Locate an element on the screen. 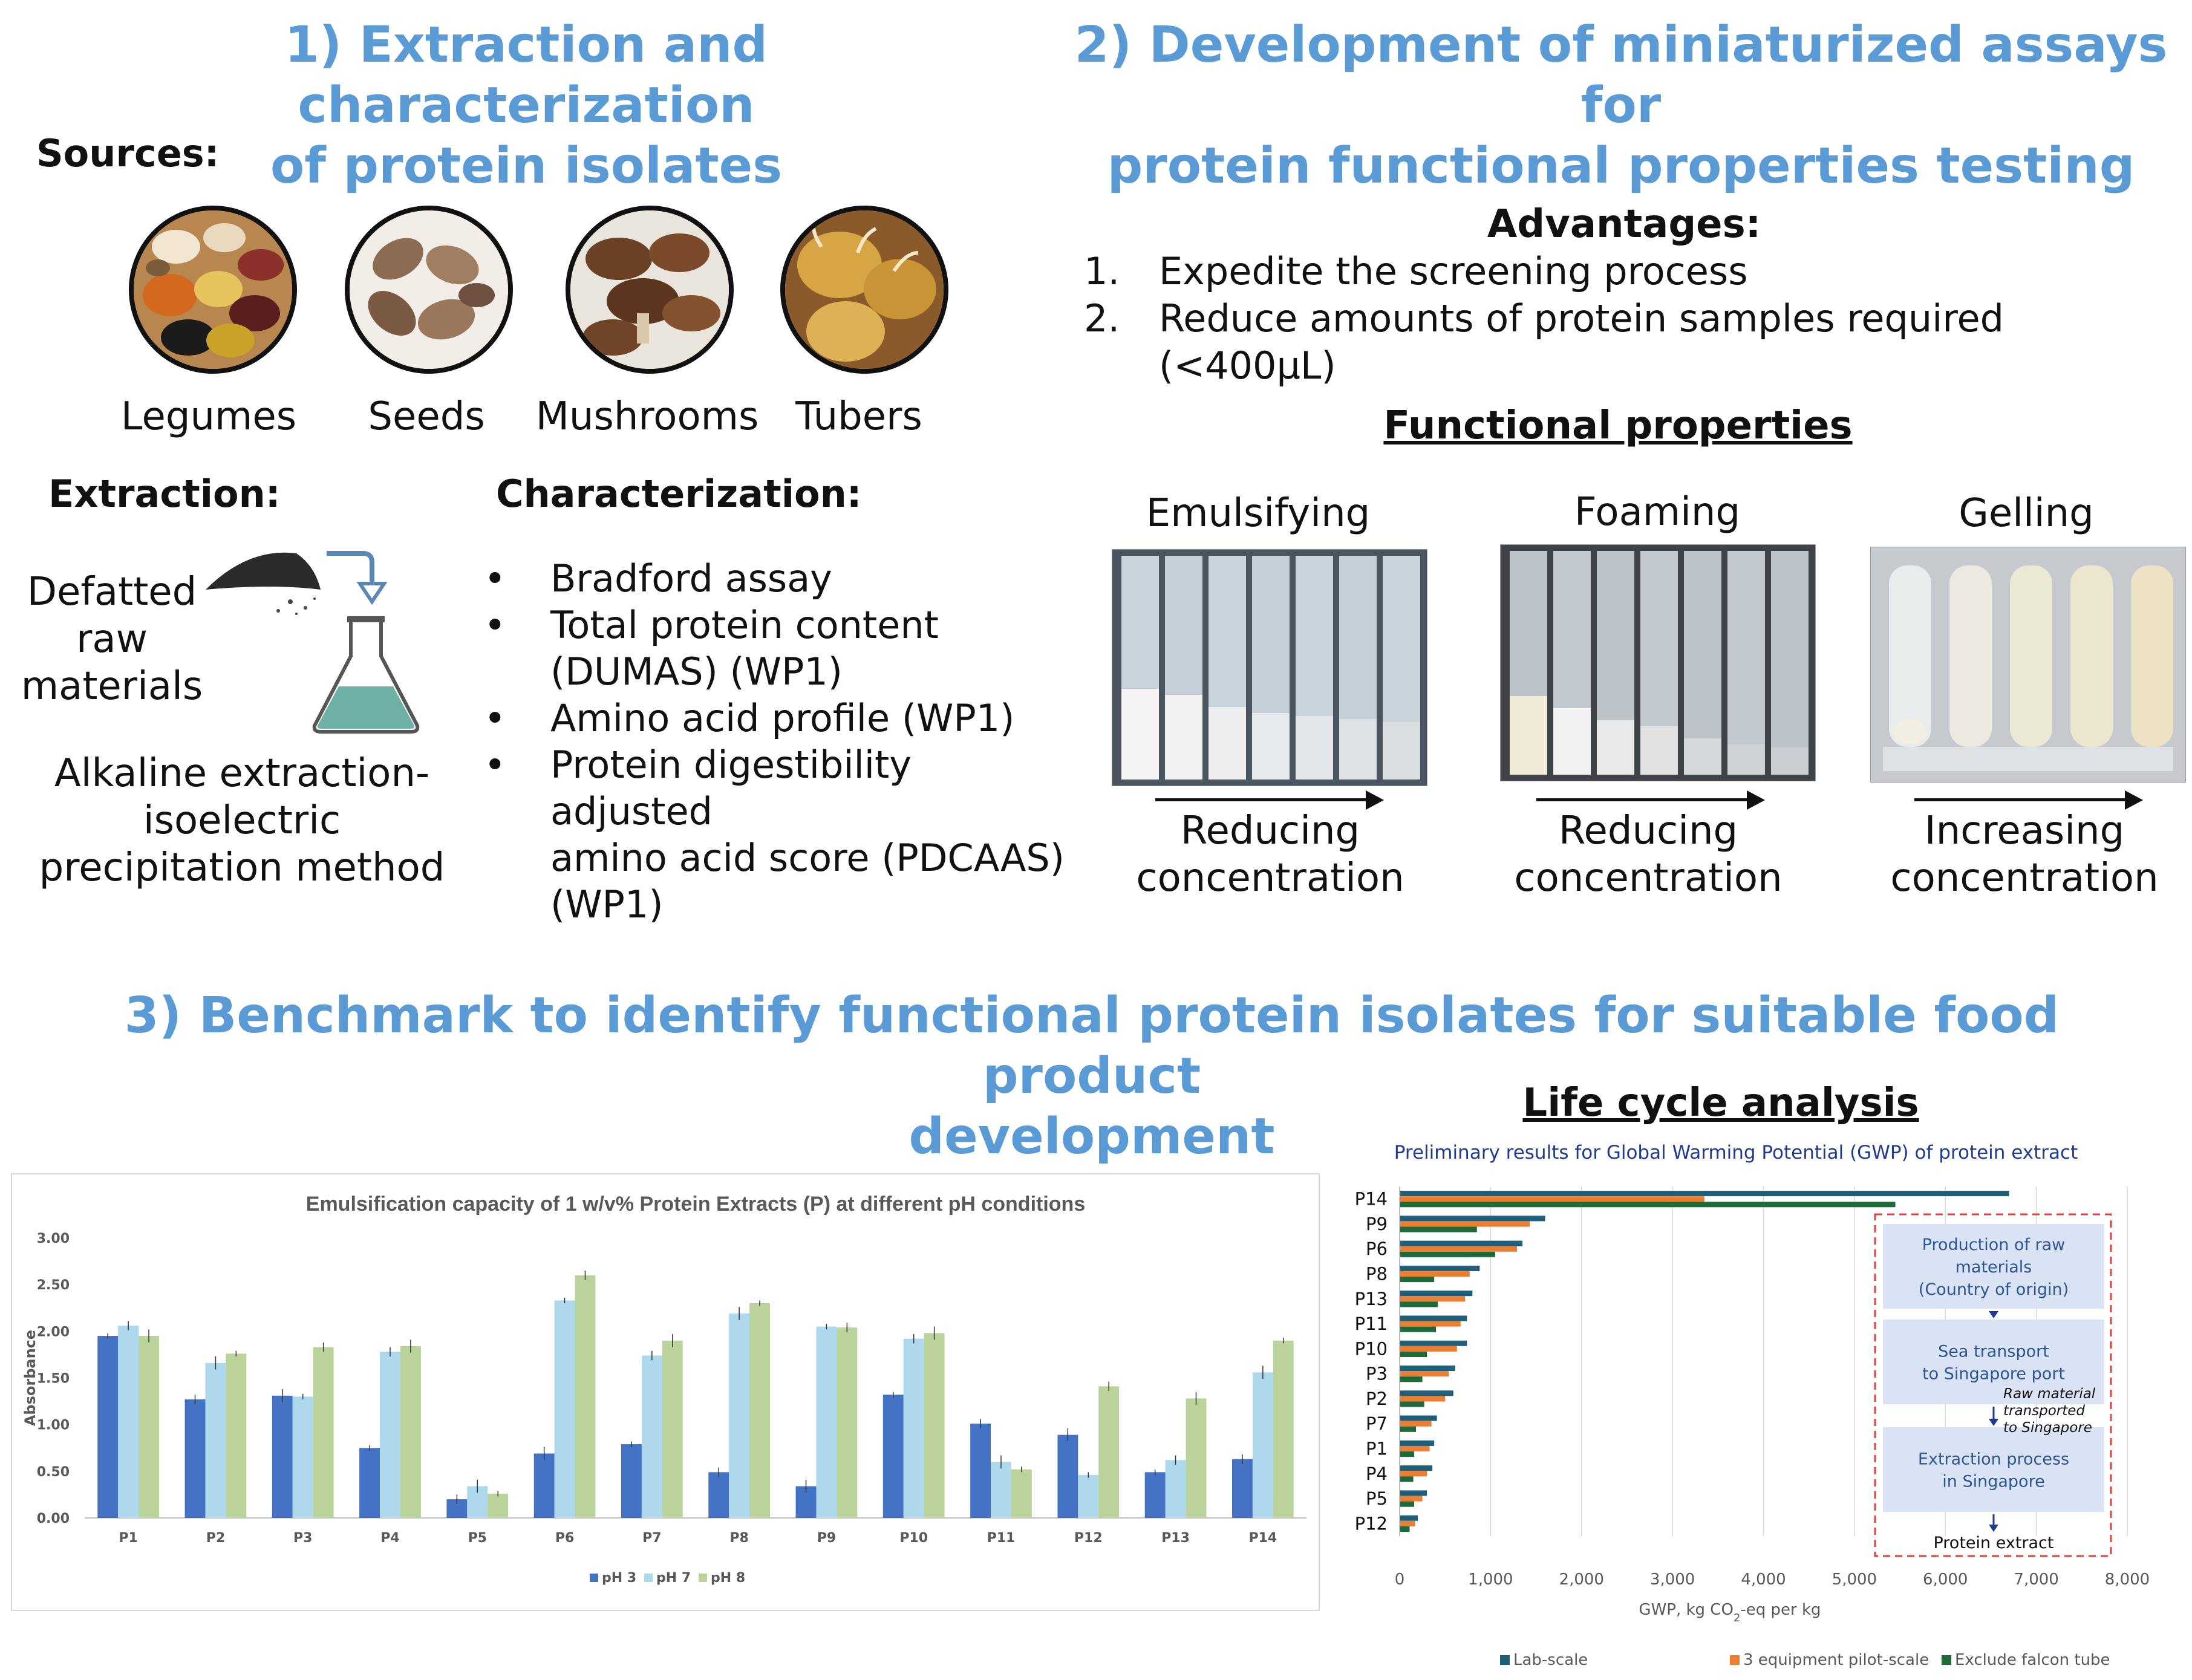 This screenshot has width=2192, height=1680. y-tick-label: P11 is located at coordinates (1371, 1324).